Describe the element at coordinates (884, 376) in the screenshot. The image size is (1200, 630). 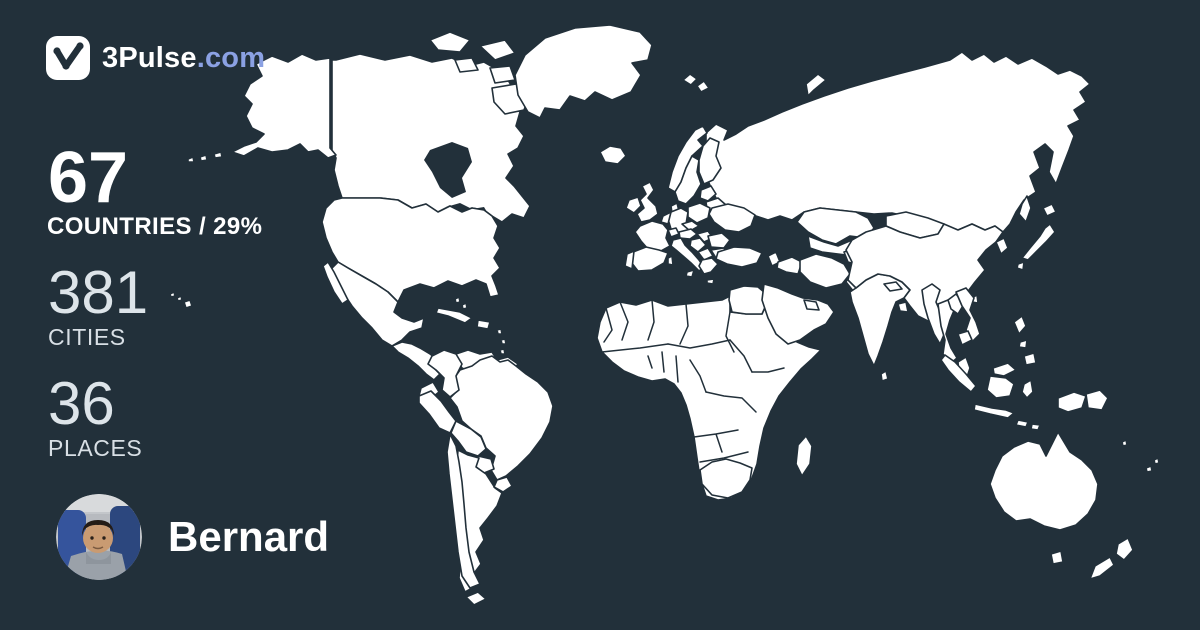
I see `country-sri-lanka` at that location.